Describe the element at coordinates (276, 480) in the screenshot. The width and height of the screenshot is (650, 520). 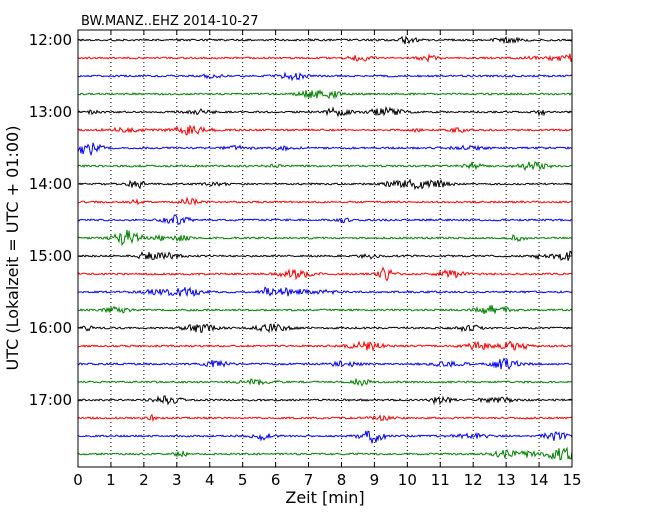
I see `x-tick-label: 6` at that location.